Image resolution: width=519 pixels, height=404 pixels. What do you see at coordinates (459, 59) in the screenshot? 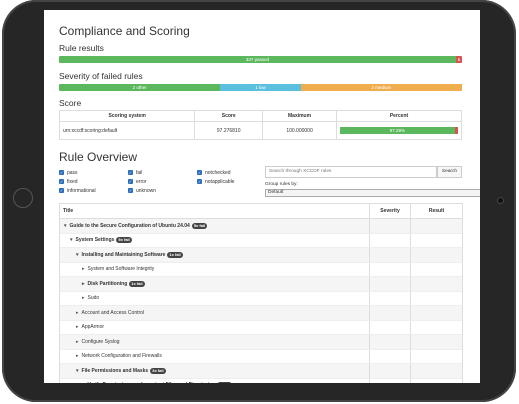
I see `segment-label: 5` at bounding box center [459, 59].